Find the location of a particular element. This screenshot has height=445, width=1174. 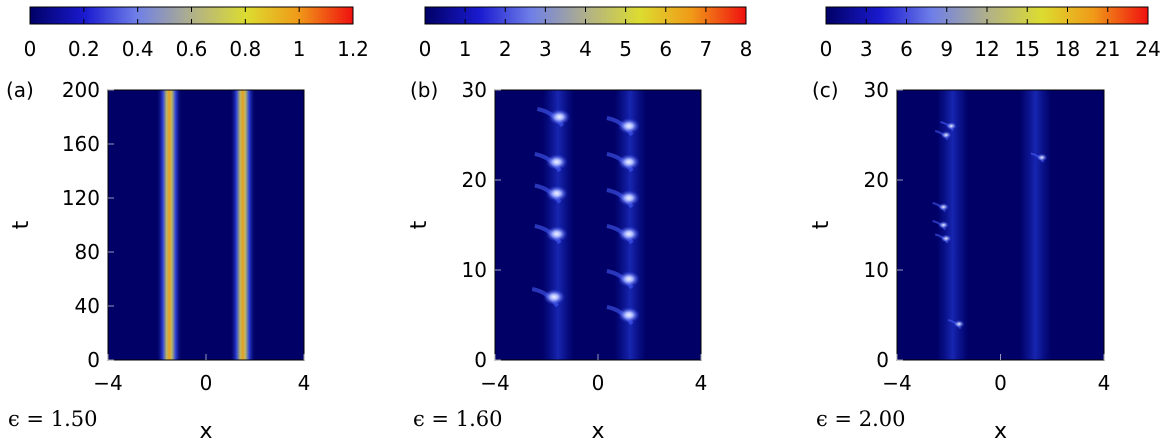

panel-label: (b) is located at coordinates (424, 90).